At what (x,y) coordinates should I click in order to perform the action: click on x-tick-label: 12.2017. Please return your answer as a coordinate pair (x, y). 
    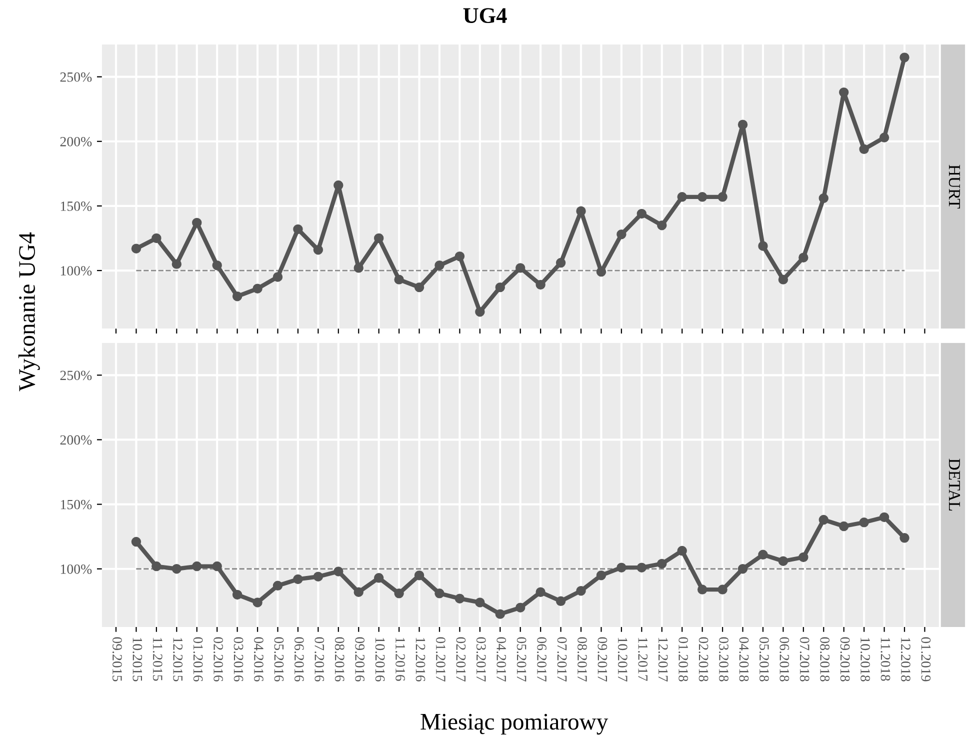
    Looking at the image, I should click on (663, 660).